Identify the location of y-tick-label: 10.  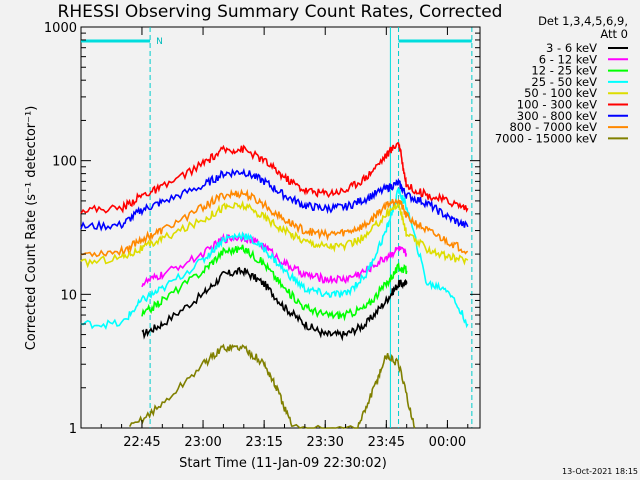
(68, 295).